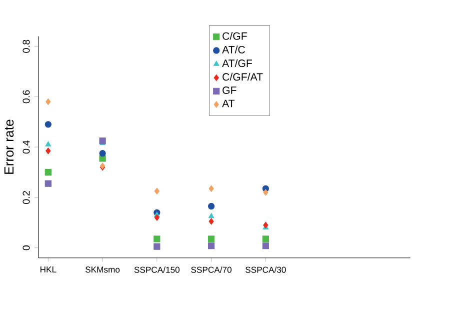 The height and width of the screenshot is (312, 449). I want to click on legend-label: AT/C, so click(233, 49).